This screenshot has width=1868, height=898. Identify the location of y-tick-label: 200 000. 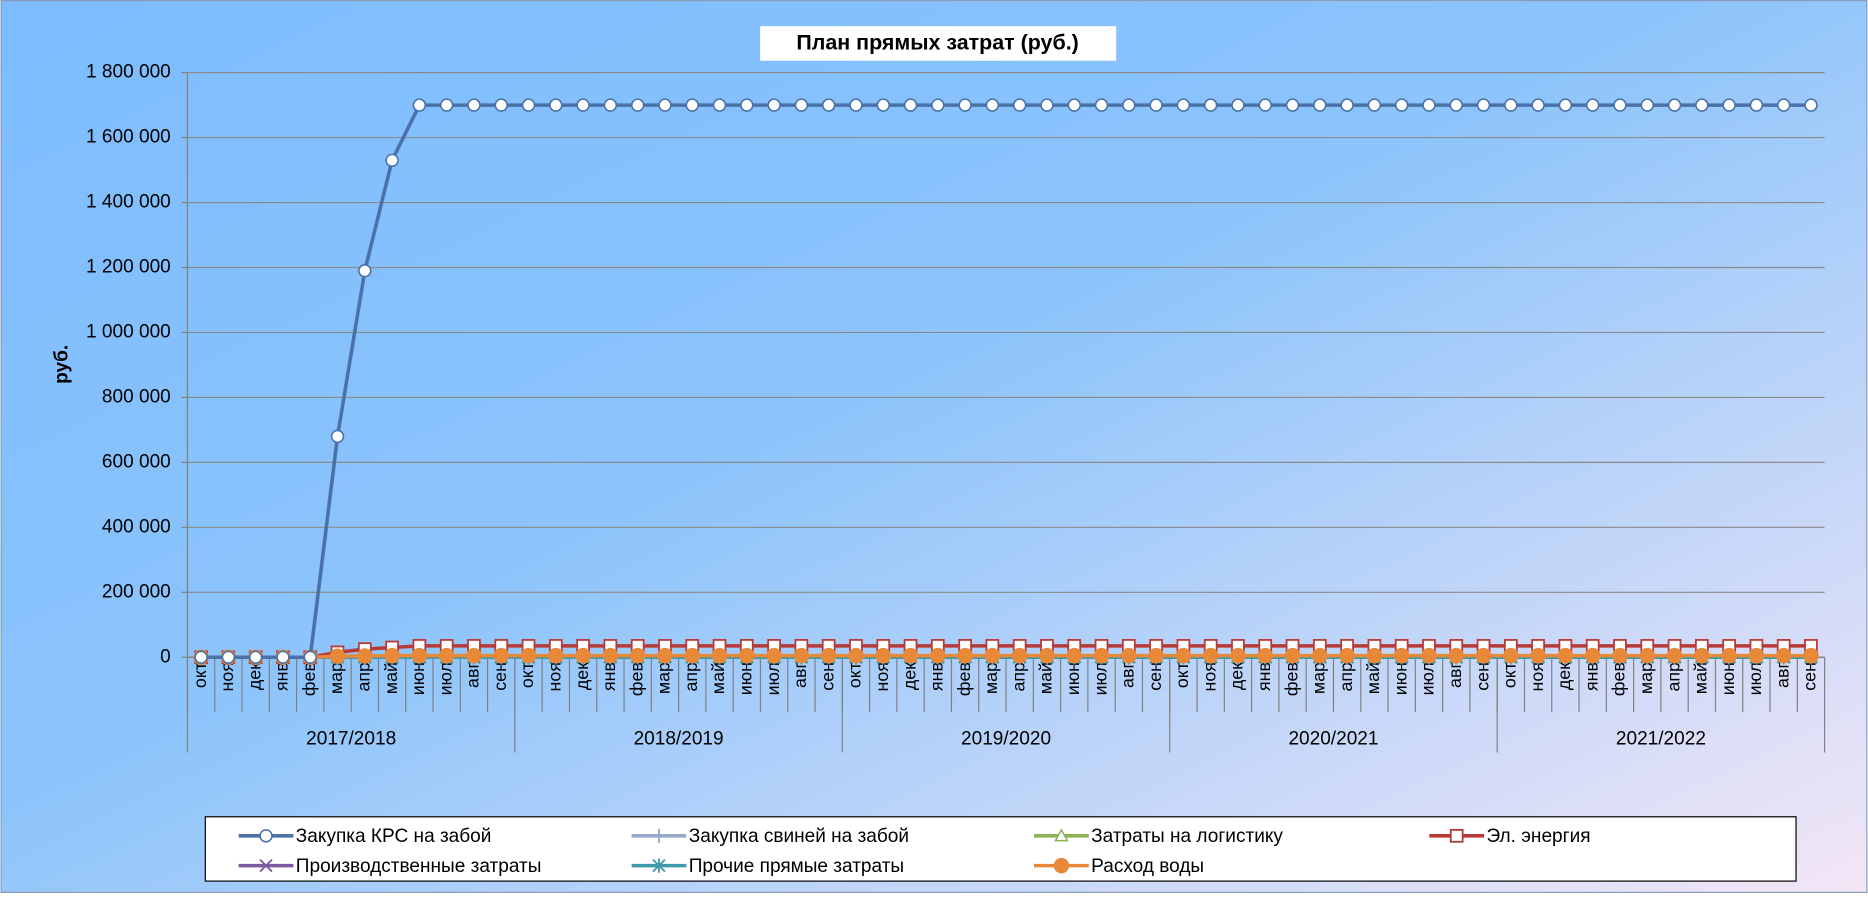
(136, 591).